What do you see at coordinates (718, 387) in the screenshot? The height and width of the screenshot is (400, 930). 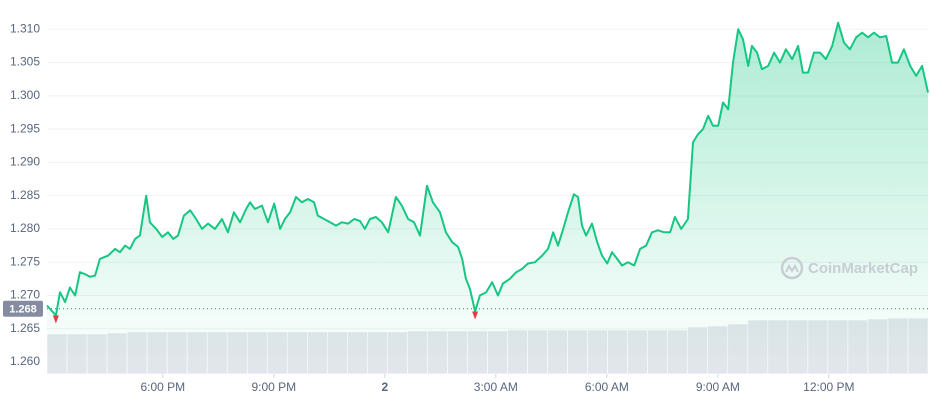 I see `x-tick-label: 9:00 AM` at bounding box center [718, 387].